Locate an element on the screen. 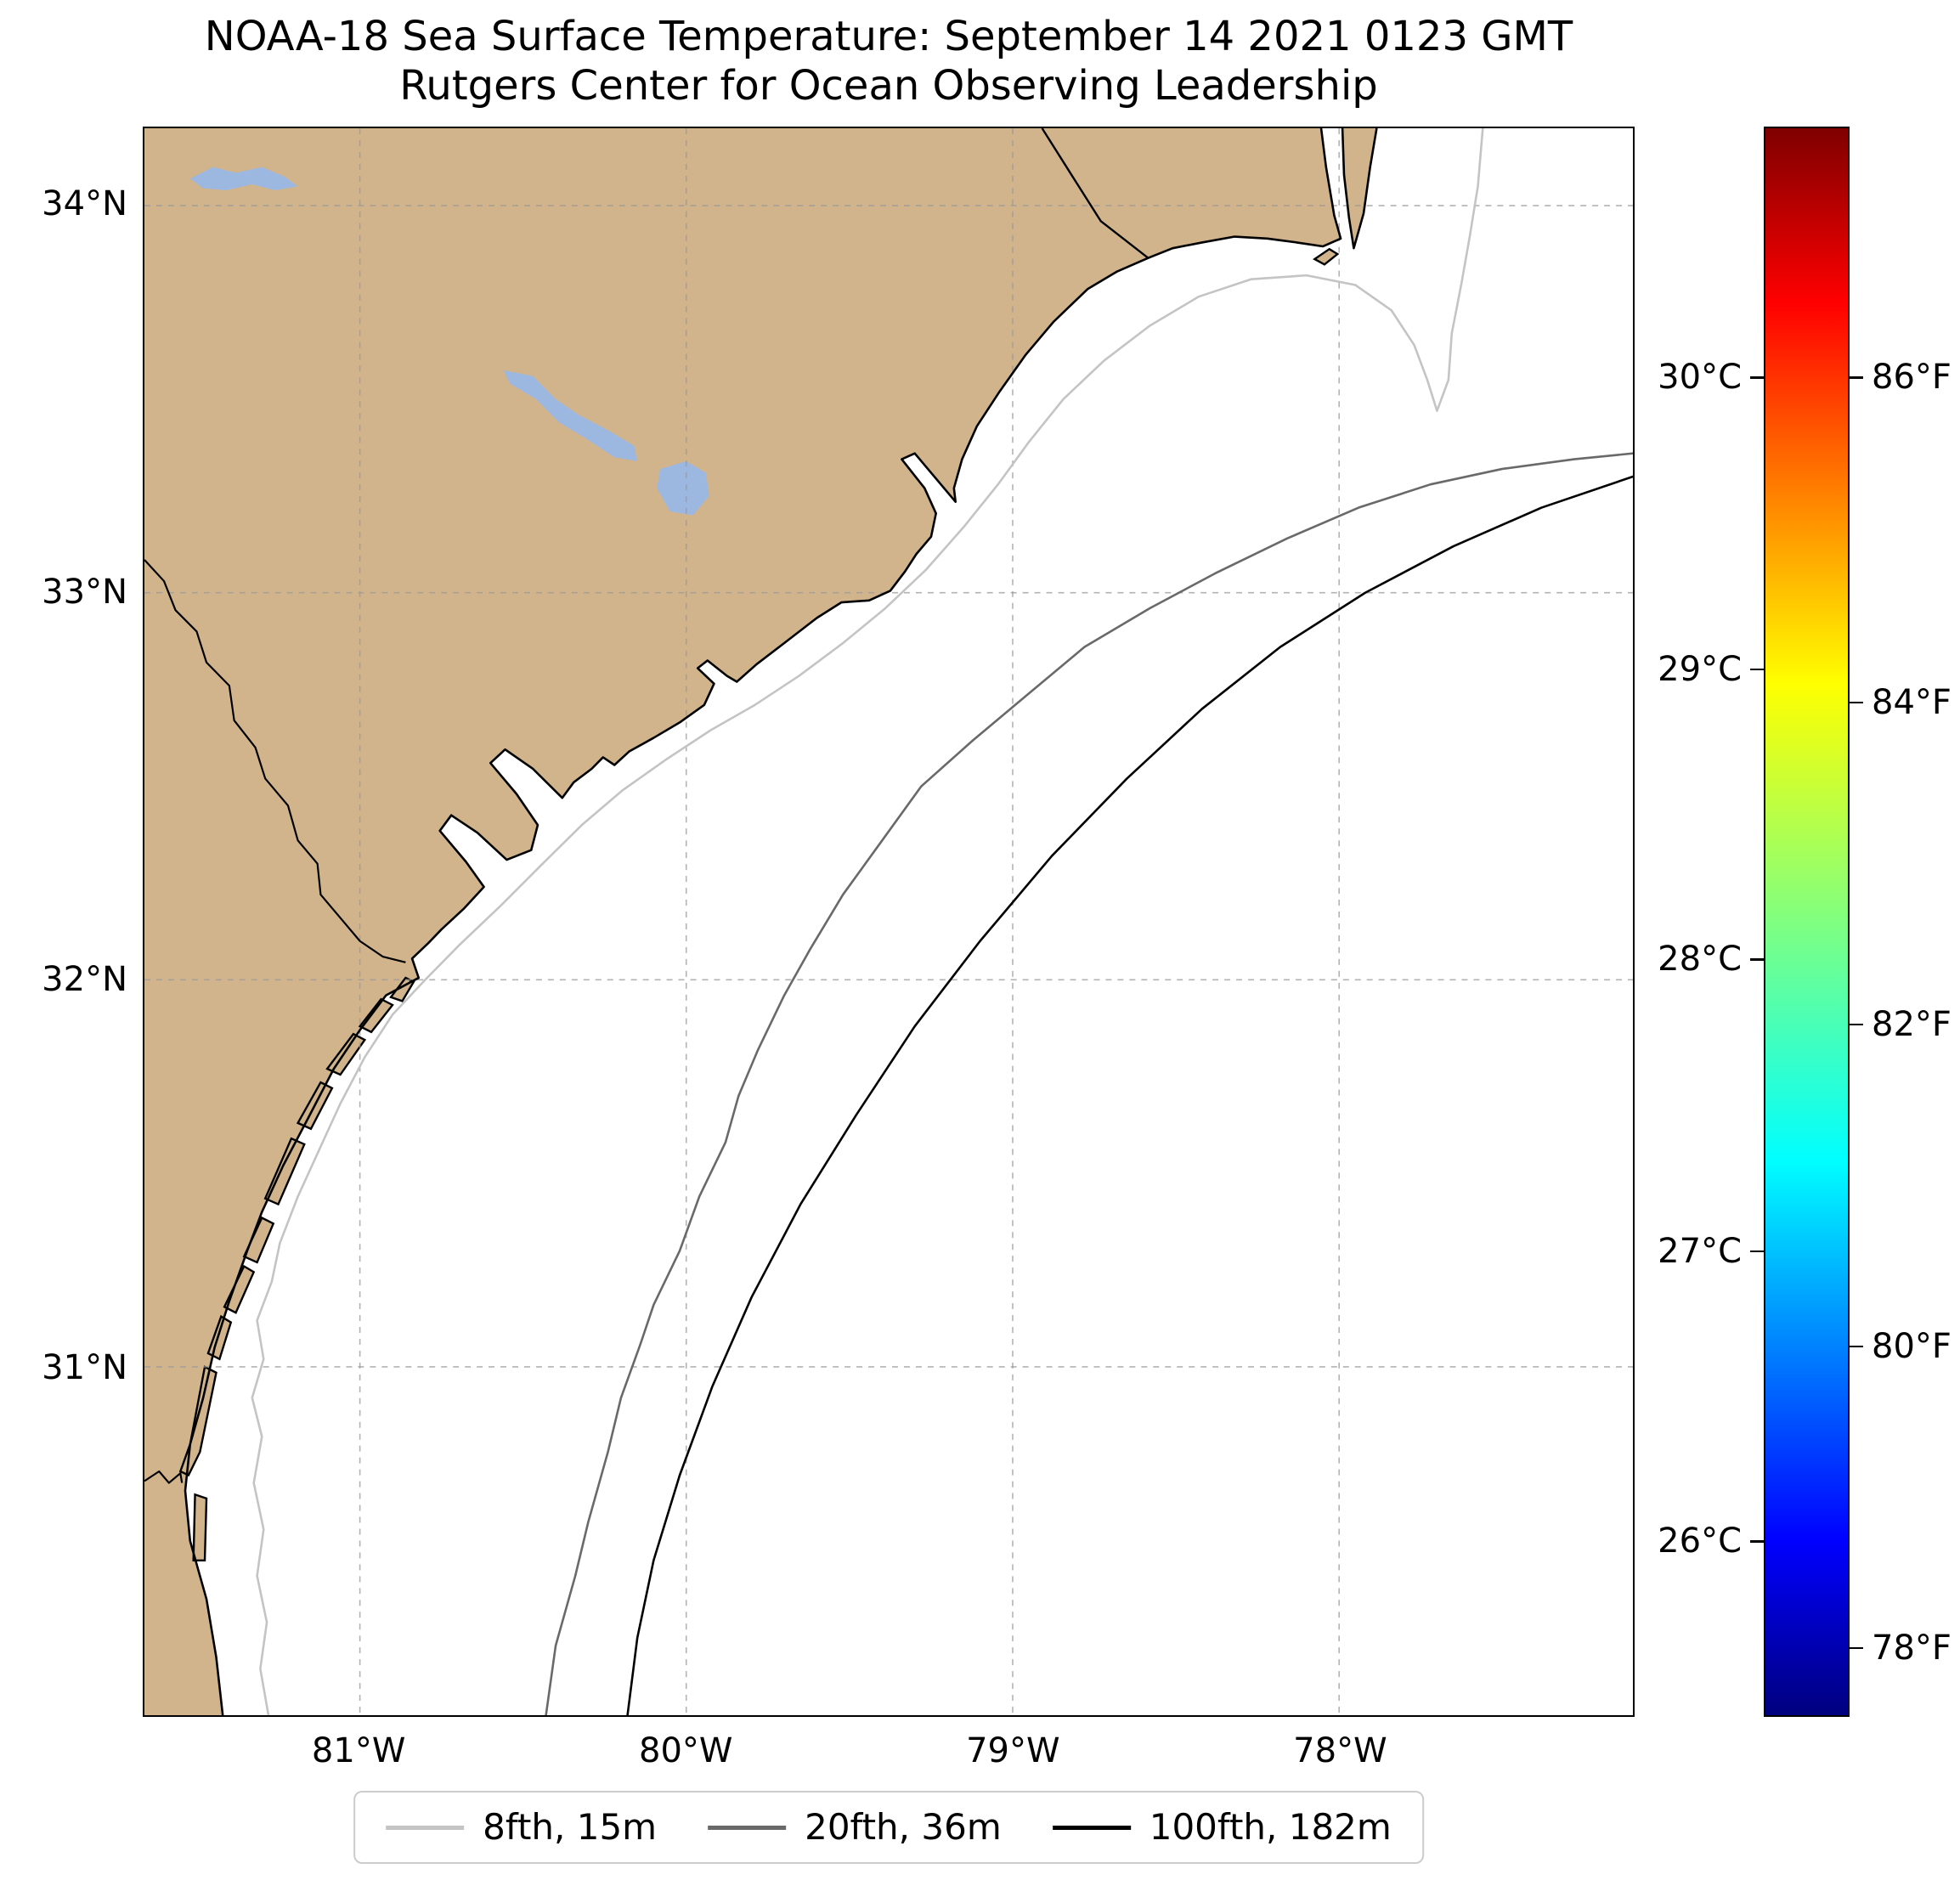  legend-item: 20fth, 36m is located at coordinates (855, 1827).